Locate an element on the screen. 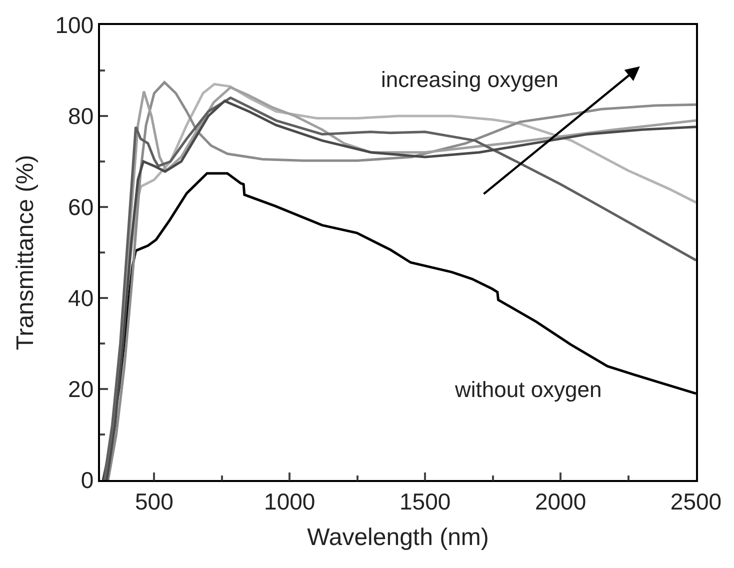 The height and width of the screenshot is (568, 734). x-axis-title: Wavelength (nm) is located at coordinates (398, 538).